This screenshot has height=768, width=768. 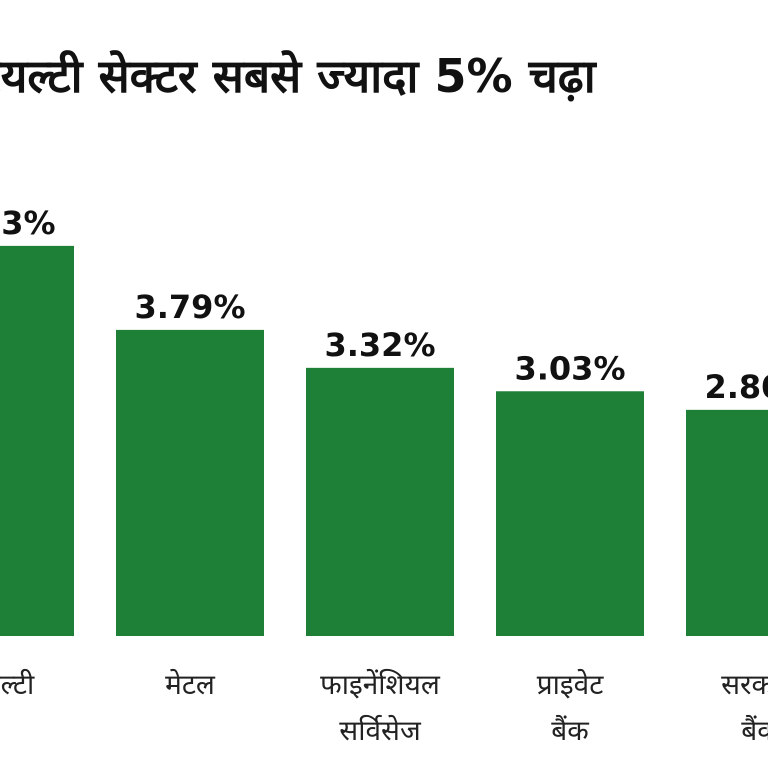 I want to click on category-label: सर्विसेज, so click(x=380, y=730).